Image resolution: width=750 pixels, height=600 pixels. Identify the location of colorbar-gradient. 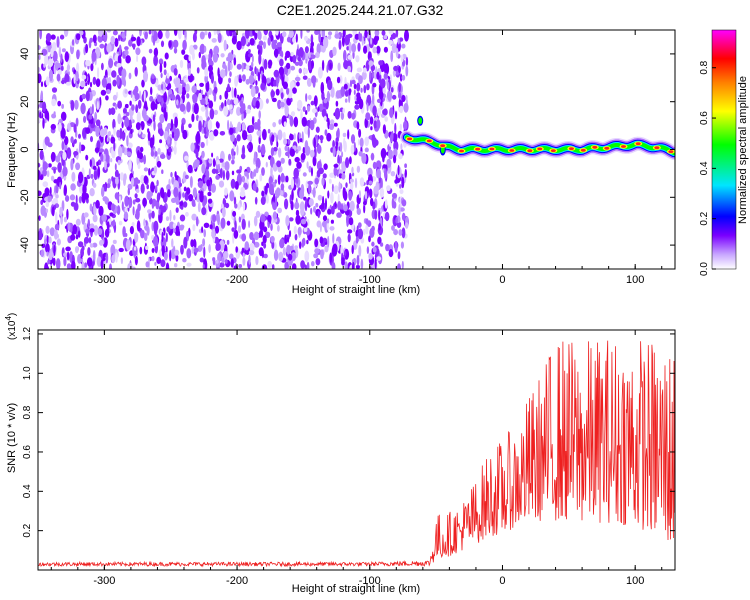
(724, 149).